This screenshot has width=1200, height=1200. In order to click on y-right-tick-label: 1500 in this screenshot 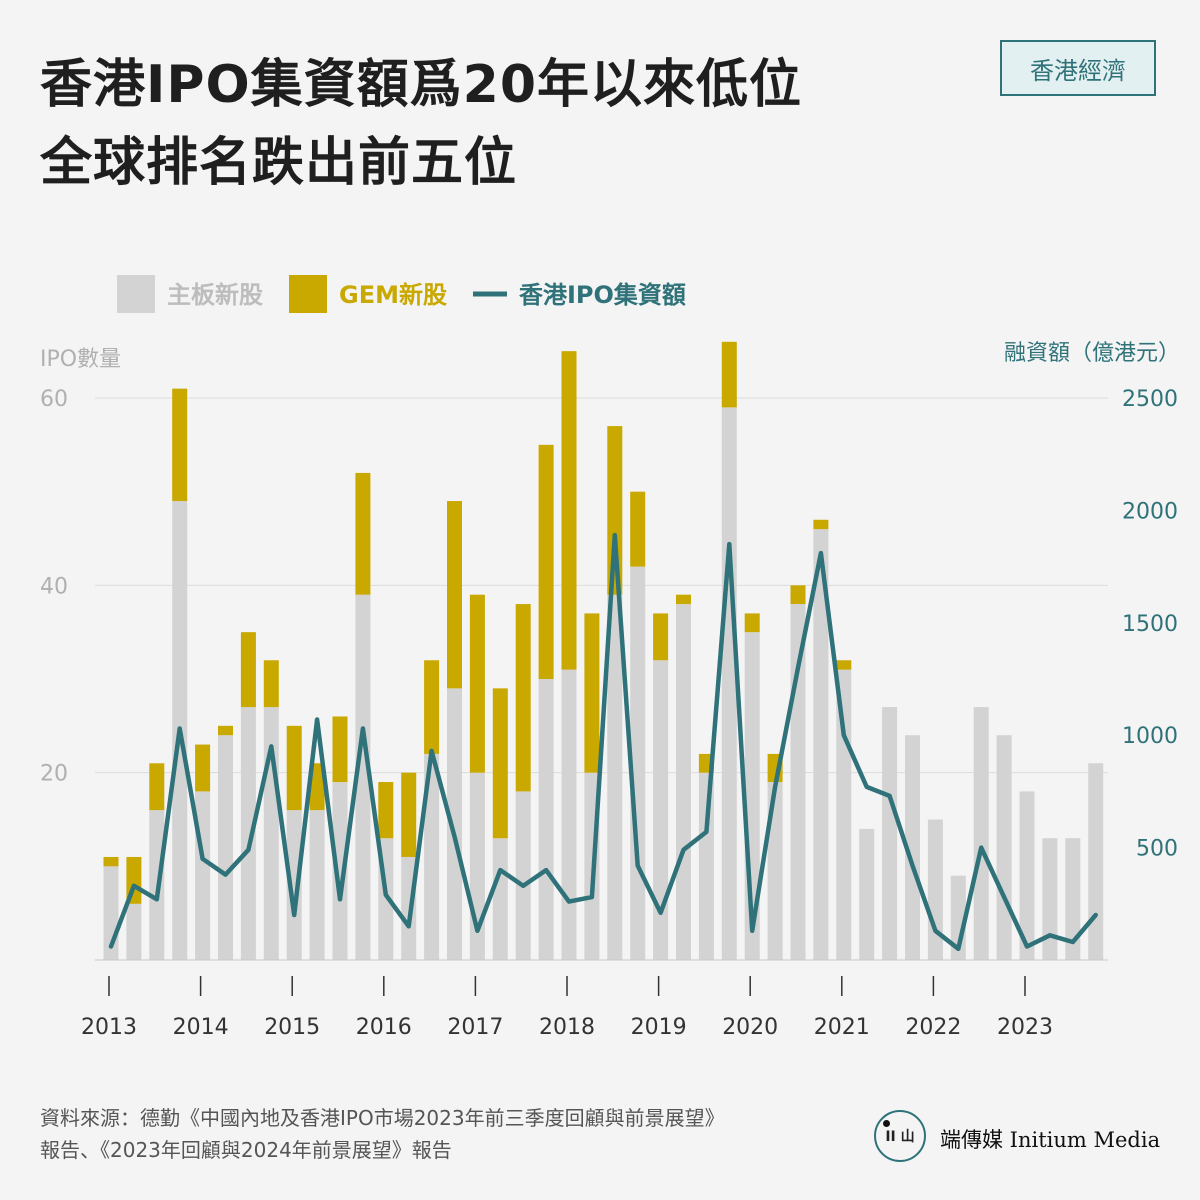, I will do `click(1150, 624)`.